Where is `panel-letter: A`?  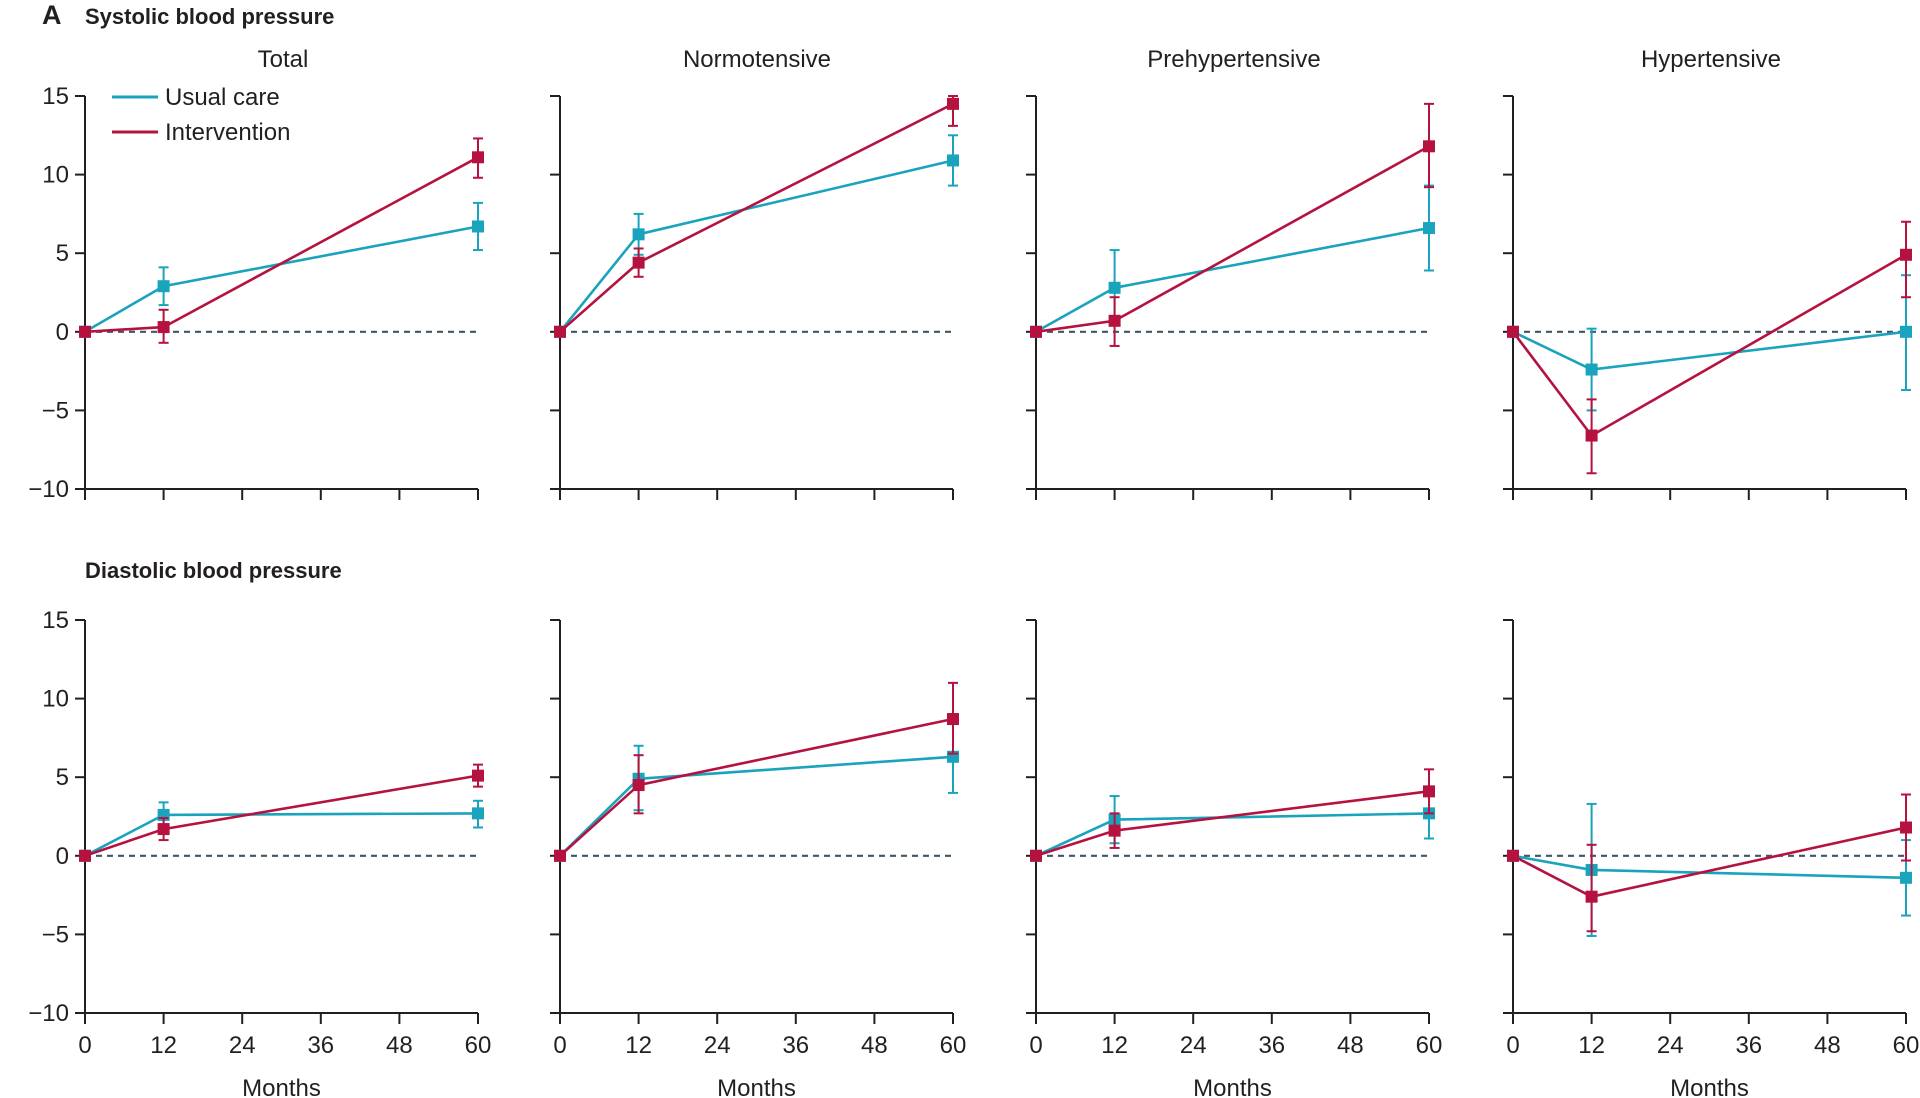
panel-letter: A is located at coordinates (52, 15).